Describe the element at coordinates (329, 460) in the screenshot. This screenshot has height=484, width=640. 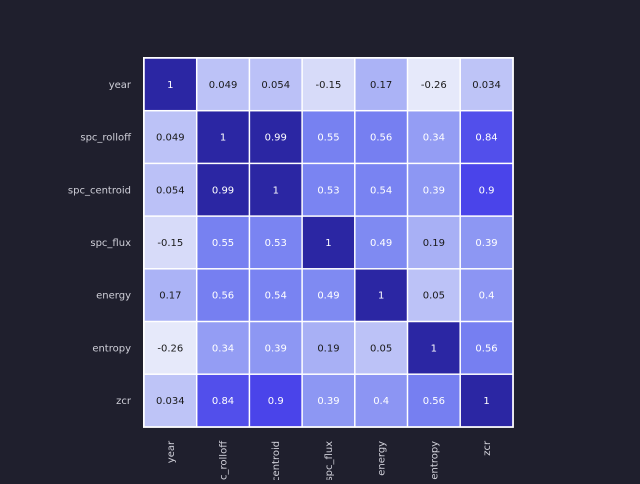
I see `x-tick-label: spc_flux` at that location.